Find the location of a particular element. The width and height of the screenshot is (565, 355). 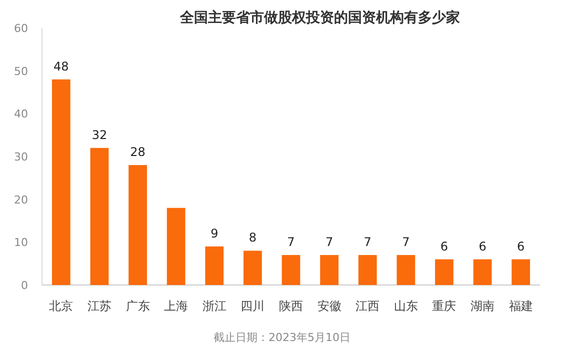

data-label: 32 is located at coordinates (100, 135).